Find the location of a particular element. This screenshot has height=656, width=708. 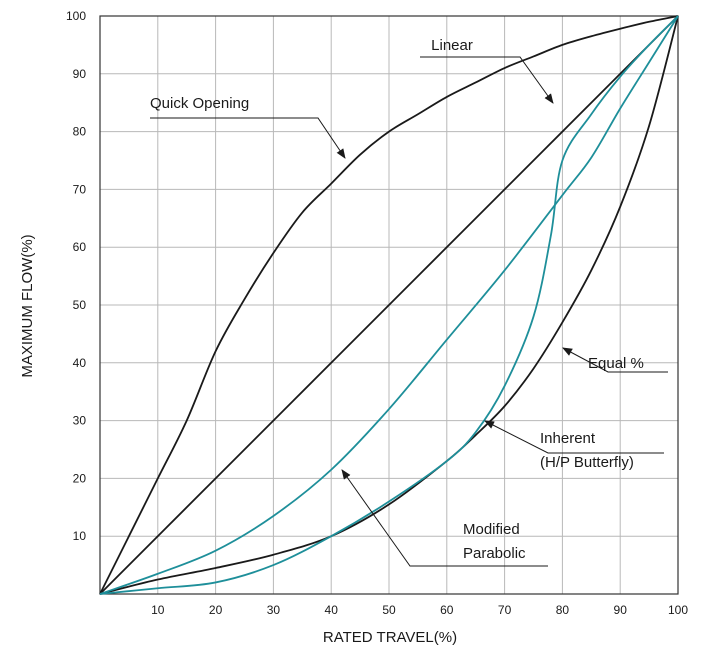

x-axis-label: RATED TRAVEL(%) is located at coordinates (390, 637).